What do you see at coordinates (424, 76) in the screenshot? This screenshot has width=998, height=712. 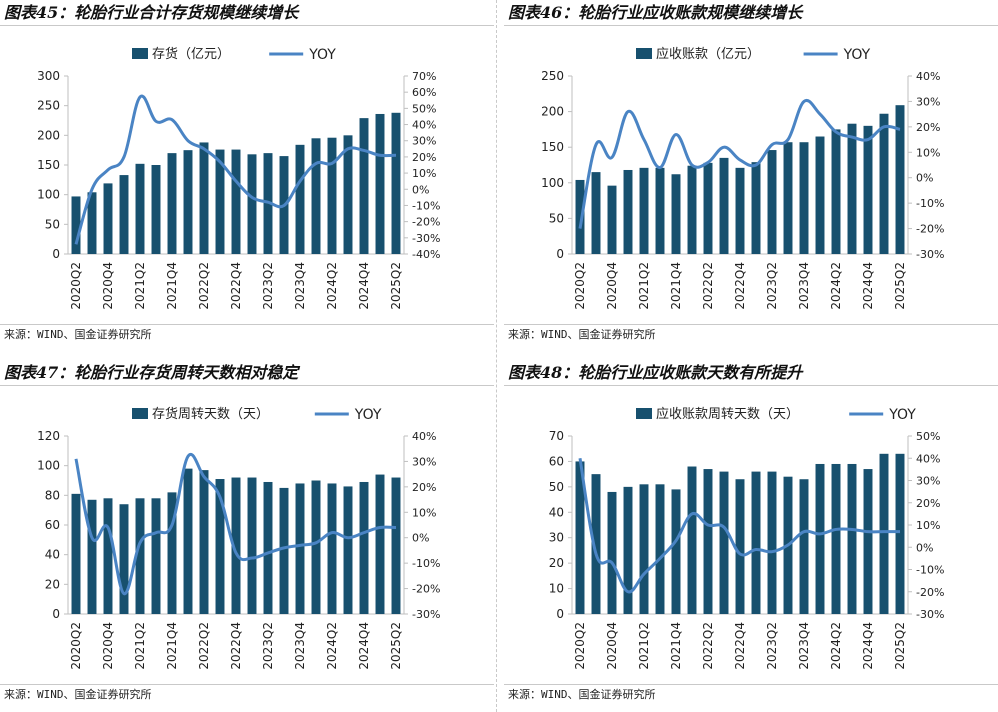 I see `right-tick-label: 70%` at bounding box center [424, 76].